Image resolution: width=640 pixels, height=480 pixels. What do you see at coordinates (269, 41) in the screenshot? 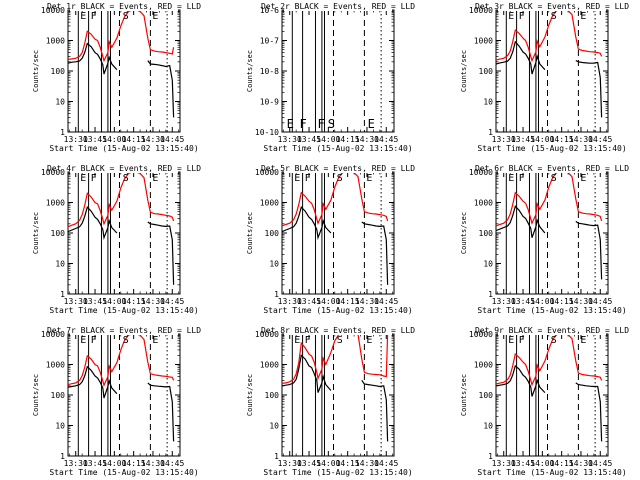
I see `y-tick-label: 10-7` at bounding box center [269, 41].